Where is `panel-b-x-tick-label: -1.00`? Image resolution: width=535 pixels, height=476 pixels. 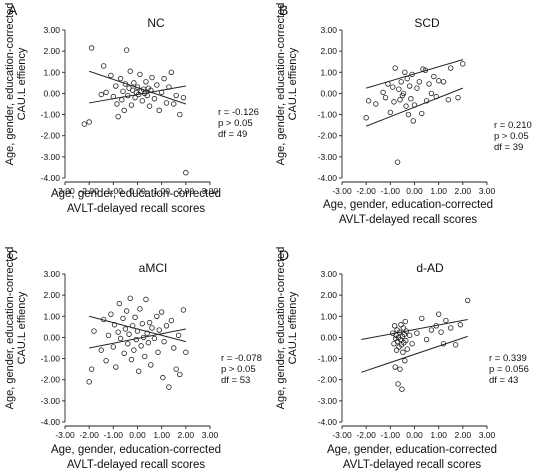 panel-b-x-tick-label: -1.00 is located at coordinates (391, 191).